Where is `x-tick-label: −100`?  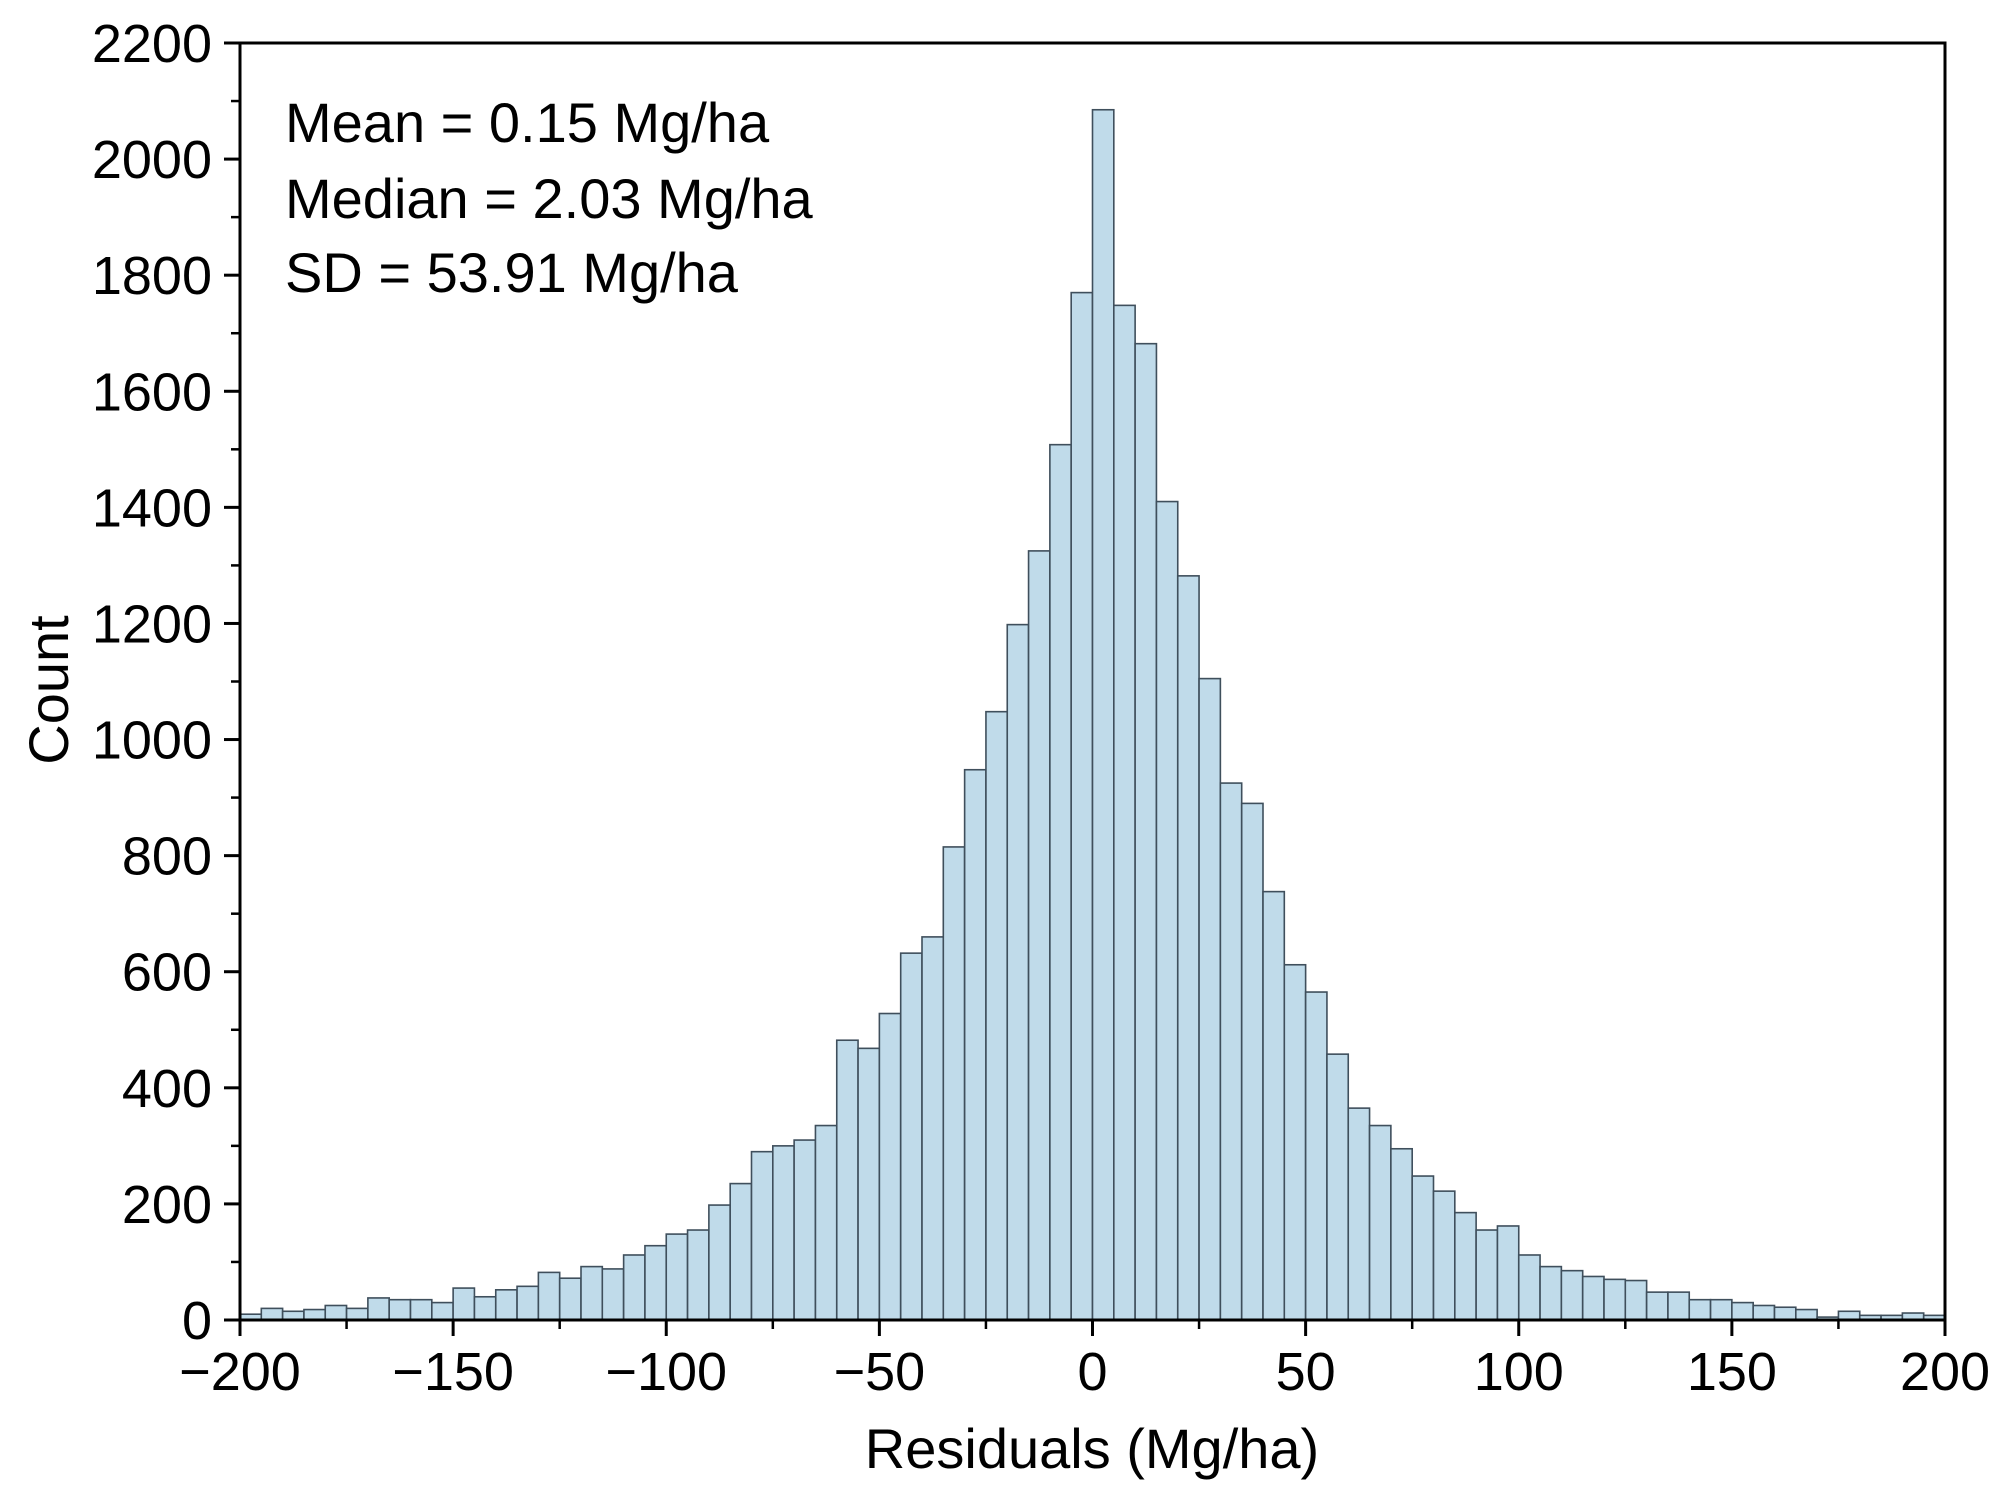
x-tick-label: −100 is located at coordinates (666, 1372).